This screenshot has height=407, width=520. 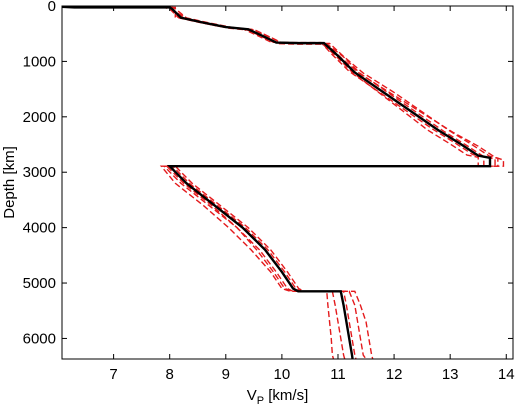 What do you see at coordinates (39, 338) in the screenshot?
I see `y-tick-label: 6000` at bounding box center [39, 338].